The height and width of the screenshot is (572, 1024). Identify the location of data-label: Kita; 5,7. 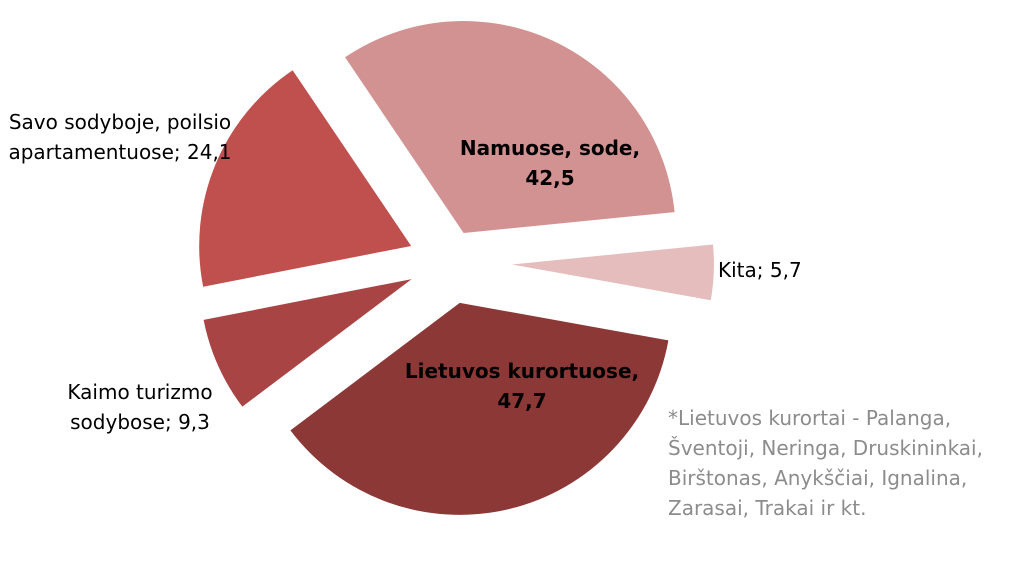
(760, 270).